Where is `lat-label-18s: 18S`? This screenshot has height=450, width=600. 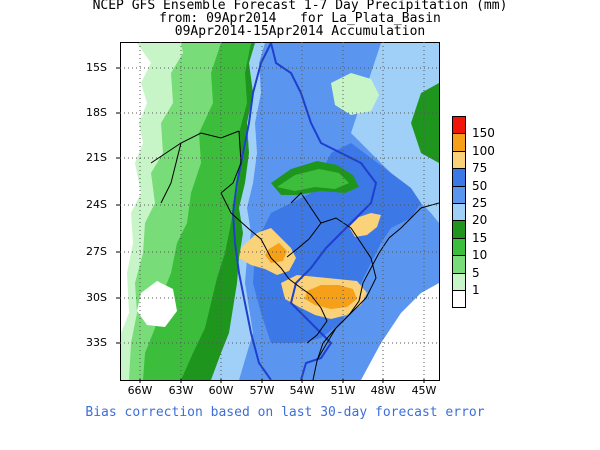 lat-label-18s: 18S is located at coordinates (96, 112).